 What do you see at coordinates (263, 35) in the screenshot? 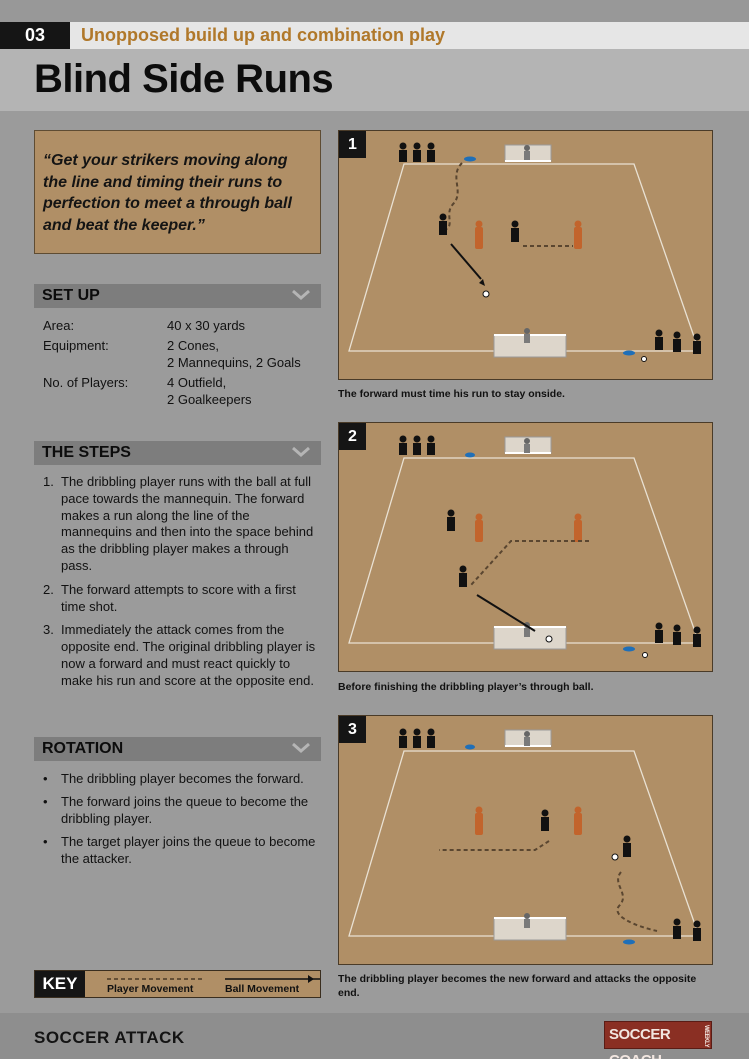
I see `section-subtitle: Unopposed build up and combination play` at bounding box center [263, 35].